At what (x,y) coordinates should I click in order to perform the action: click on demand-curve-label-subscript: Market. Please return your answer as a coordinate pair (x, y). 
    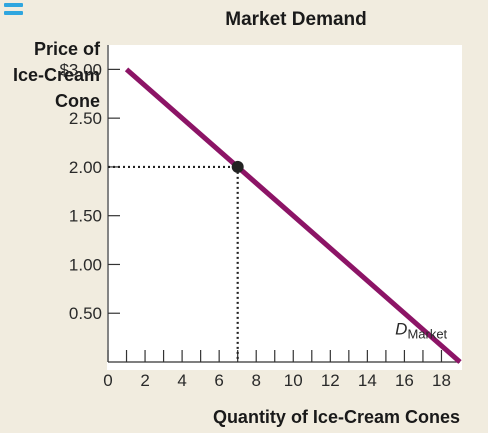
    Looking at the image, I should click on (427, 334).